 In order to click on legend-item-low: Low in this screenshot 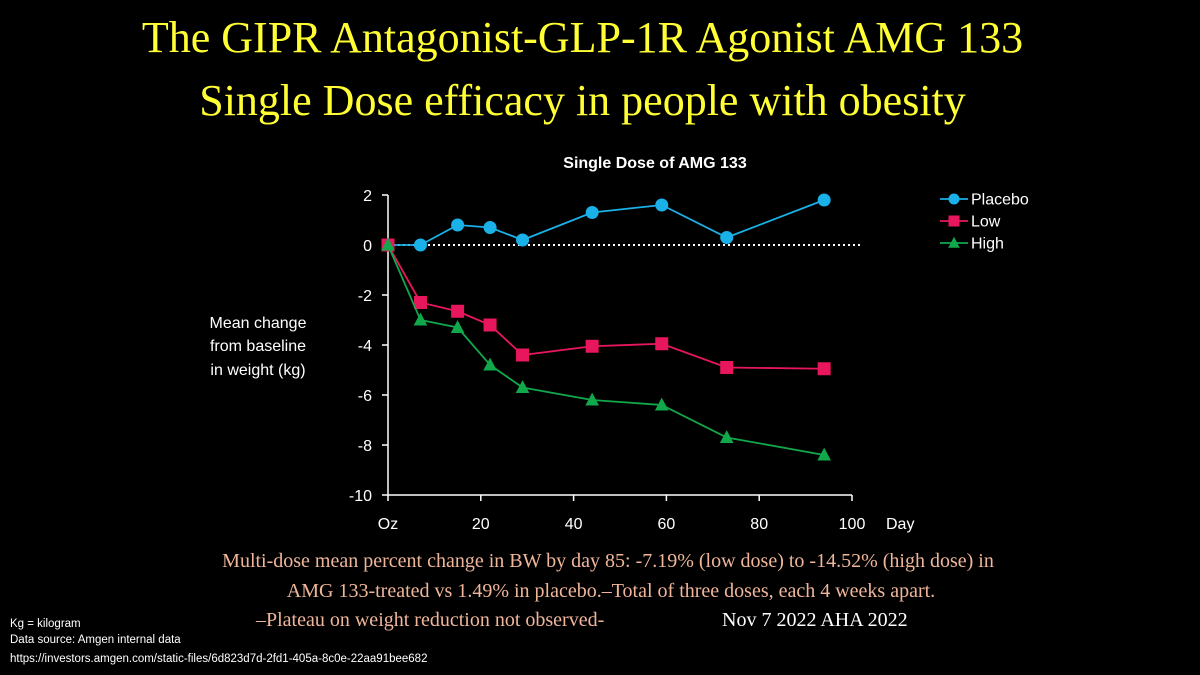, I will do `click(970, 222)`.